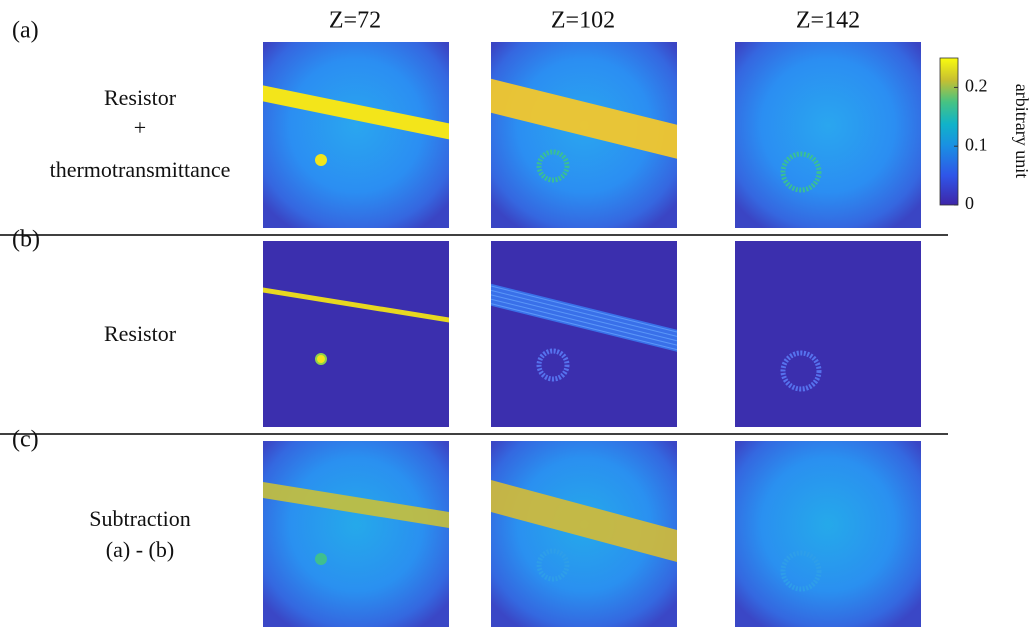 Image resolution: width=1034 pixels, height=635 pixels. I want to click on colorbar-label: arbitrary unit, so click(1022, 131).